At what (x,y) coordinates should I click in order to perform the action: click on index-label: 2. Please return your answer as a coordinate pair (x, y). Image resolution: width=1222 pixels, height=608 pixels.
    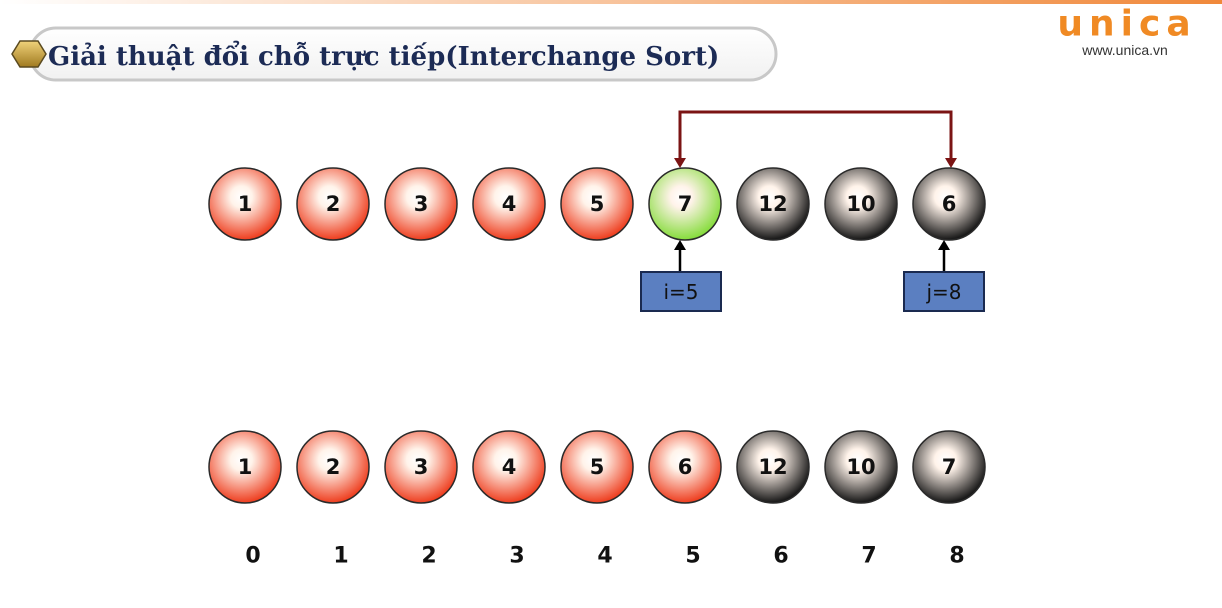
    Looking at the image, I should click on (428, 556).